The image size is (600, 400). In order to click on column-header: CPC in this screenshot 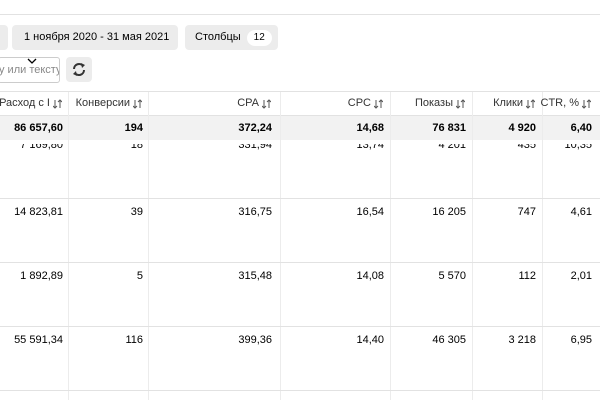, I will do `click(359, 103)`.